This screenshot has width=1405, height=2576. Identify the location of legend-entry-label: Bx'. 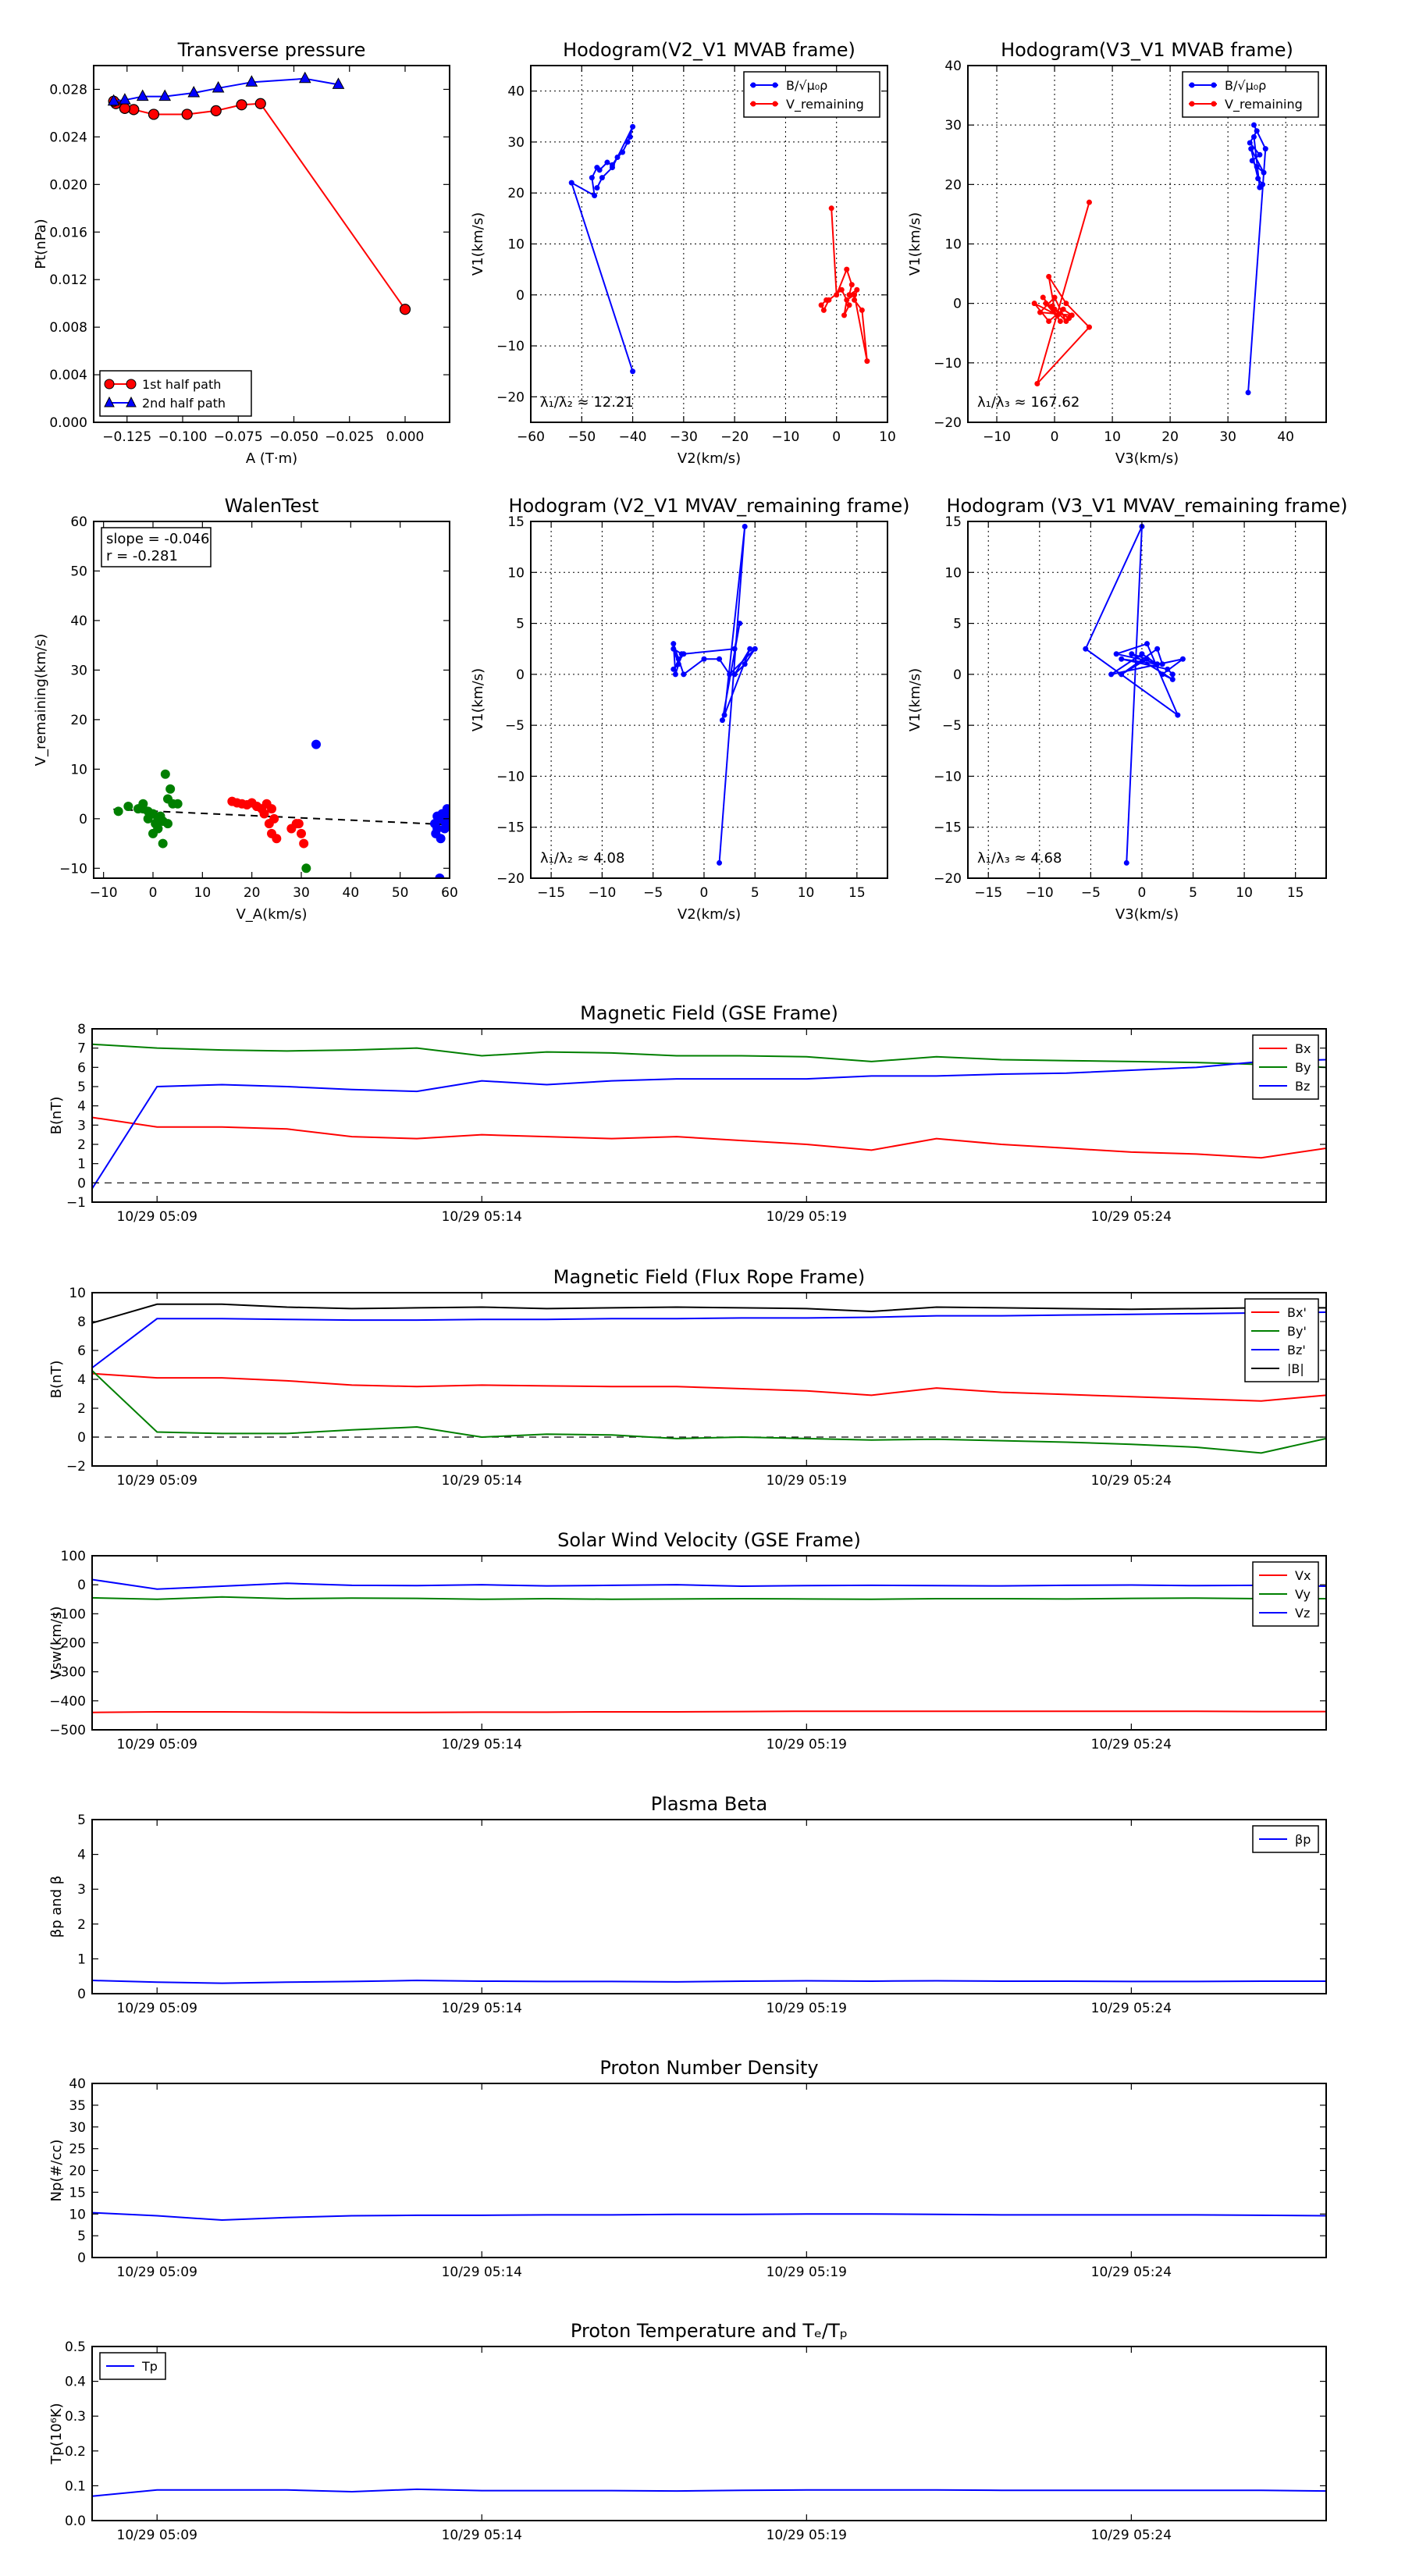
(1297, 1312).